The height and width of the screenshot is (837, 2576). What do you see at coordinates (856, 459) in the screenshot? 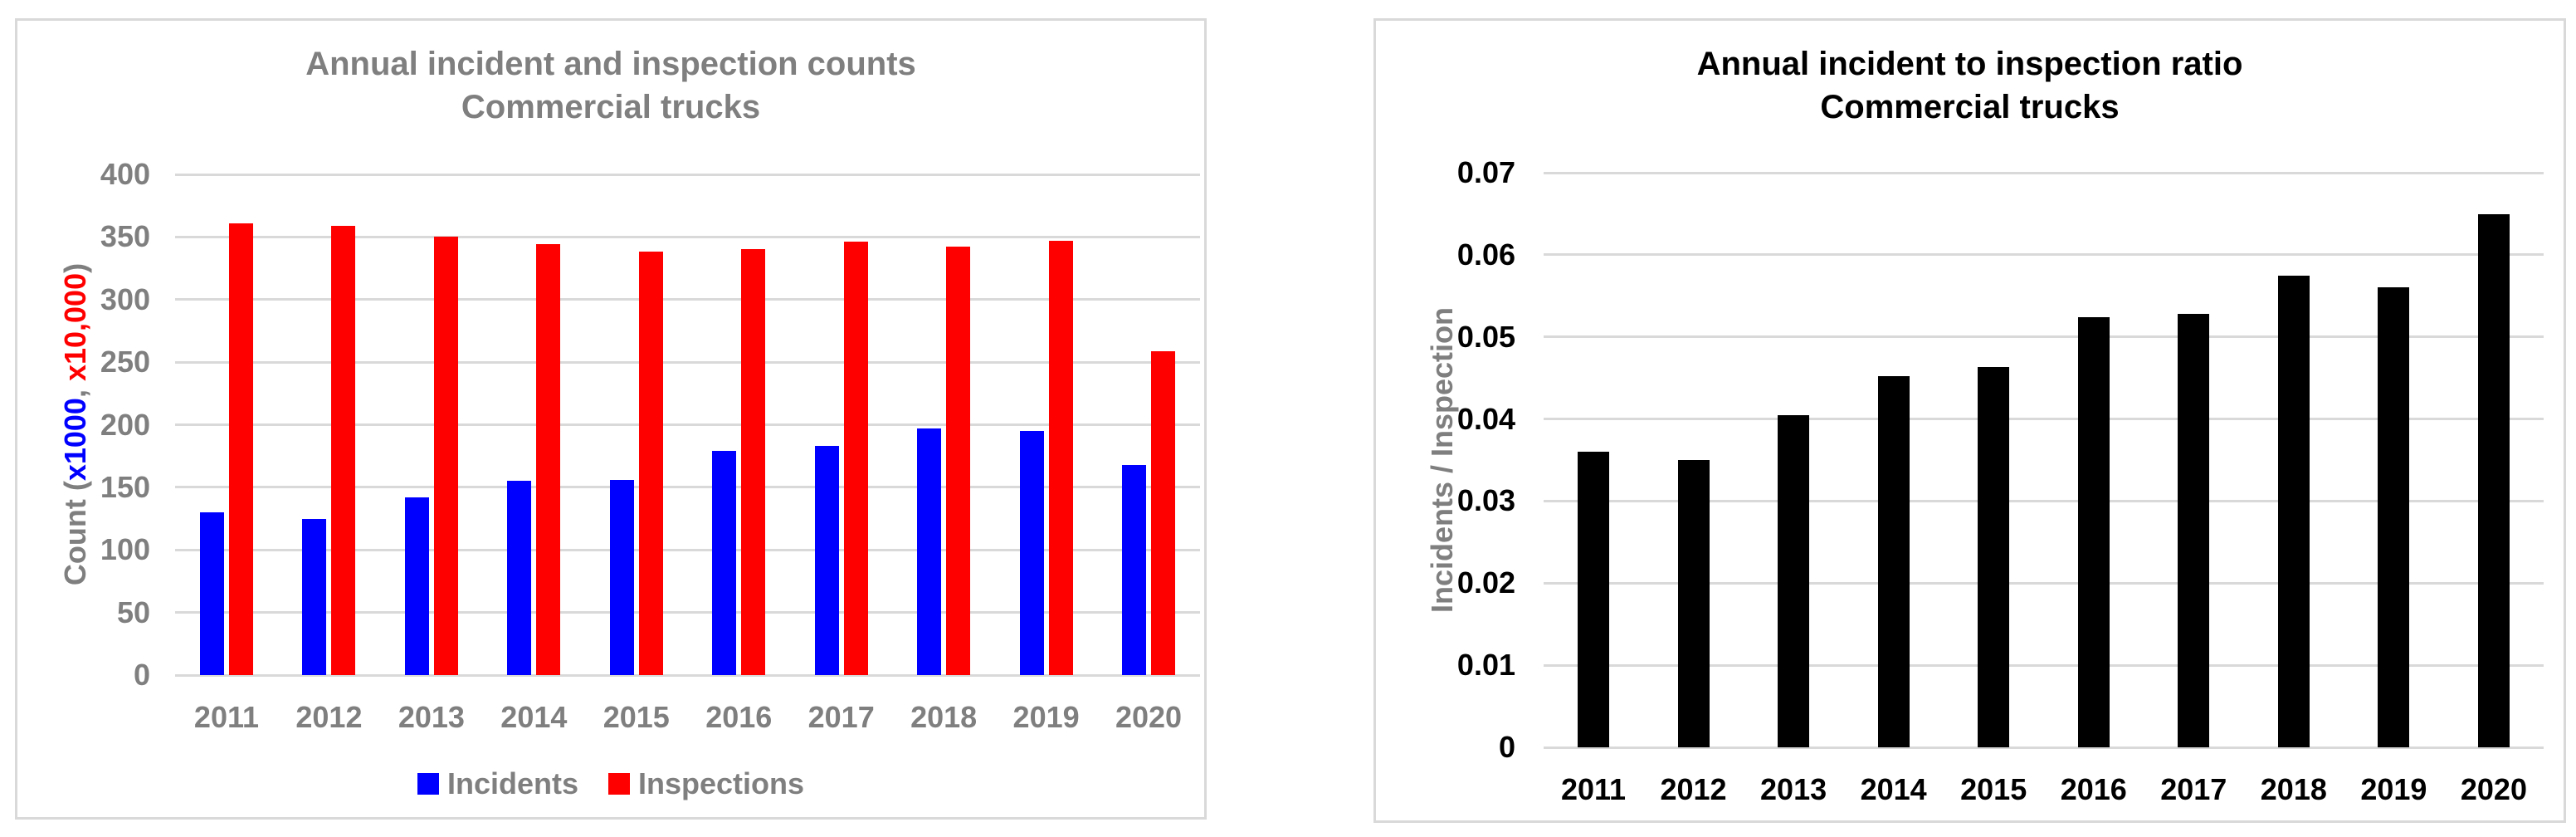
I see `left-bar-inspections-2017` at bounding box center [856, 459].